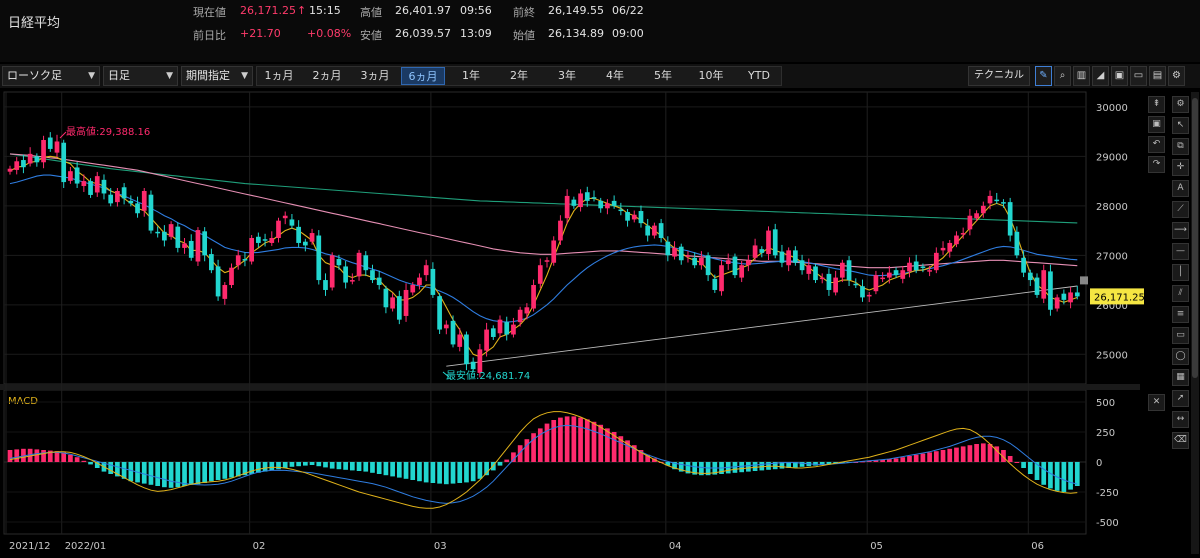 This screenshot has height=558, width=1200. Describe the element at coordinates (1112, 157) in the screenshot. I see `price-tick-label: 29000` at that location.